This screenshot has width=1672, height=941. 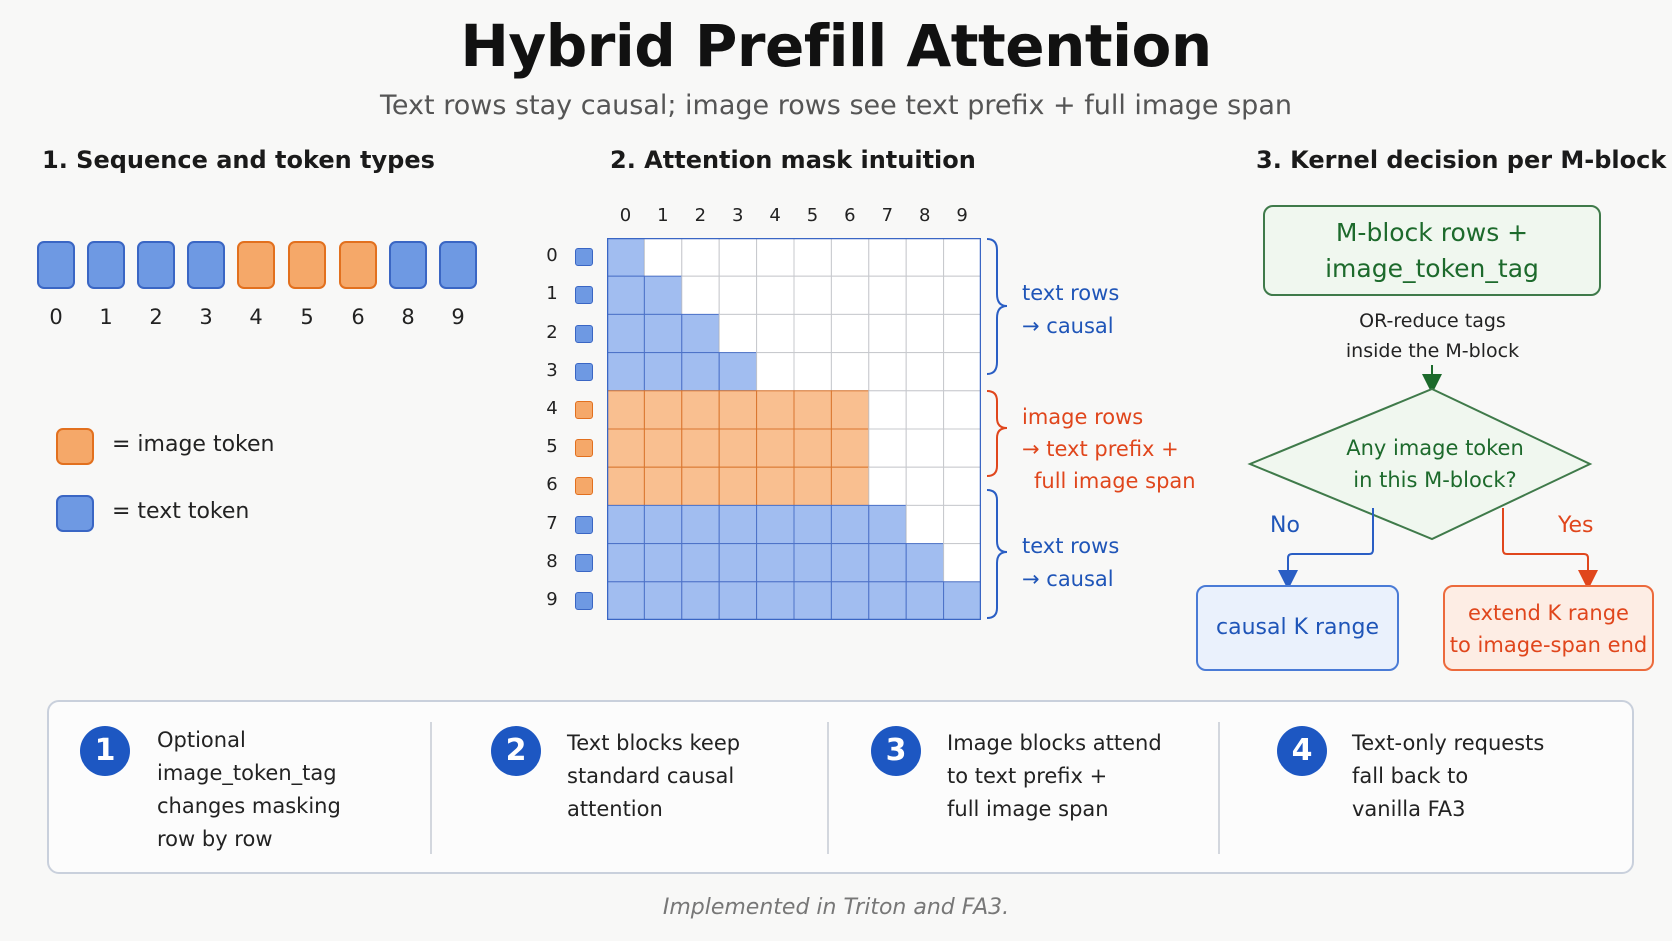 I want to click on mask-braces, so click(x=997, y=428).